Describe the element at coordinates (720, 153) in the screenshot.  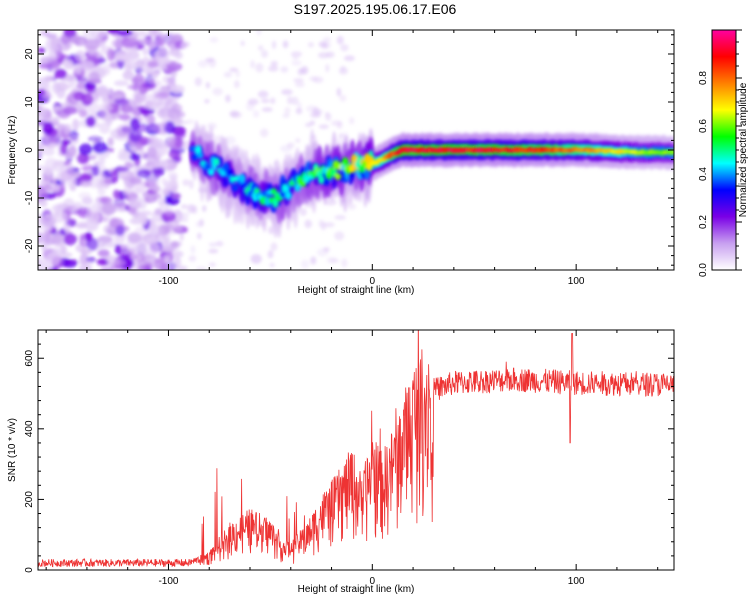
I see `colorbar-ticks: 0.0 0.2 0.4 0.6 0.8` at that location.